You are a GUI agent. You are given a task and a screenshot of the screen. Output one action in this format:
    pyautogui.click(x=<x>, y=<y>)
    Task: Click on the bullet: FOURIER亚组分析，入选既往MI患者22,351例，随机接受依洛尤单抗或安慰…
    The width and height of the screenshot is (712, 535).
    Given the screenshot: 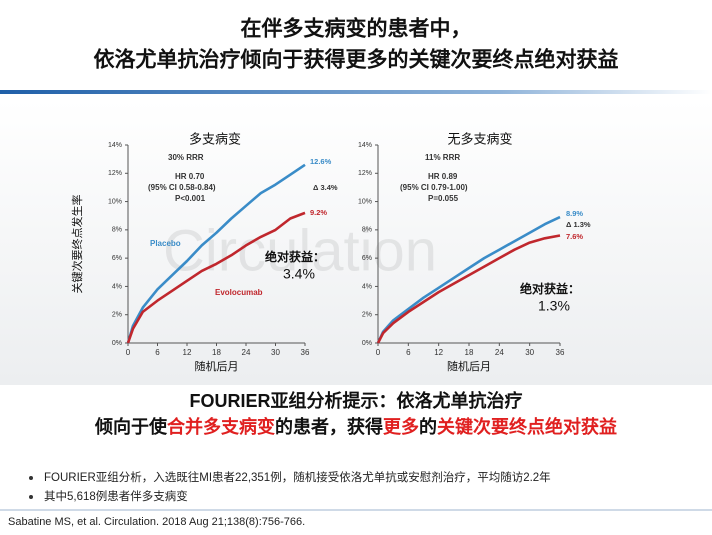 What is the action you would take?
    pyautogui.click(x=297, y=477)
    